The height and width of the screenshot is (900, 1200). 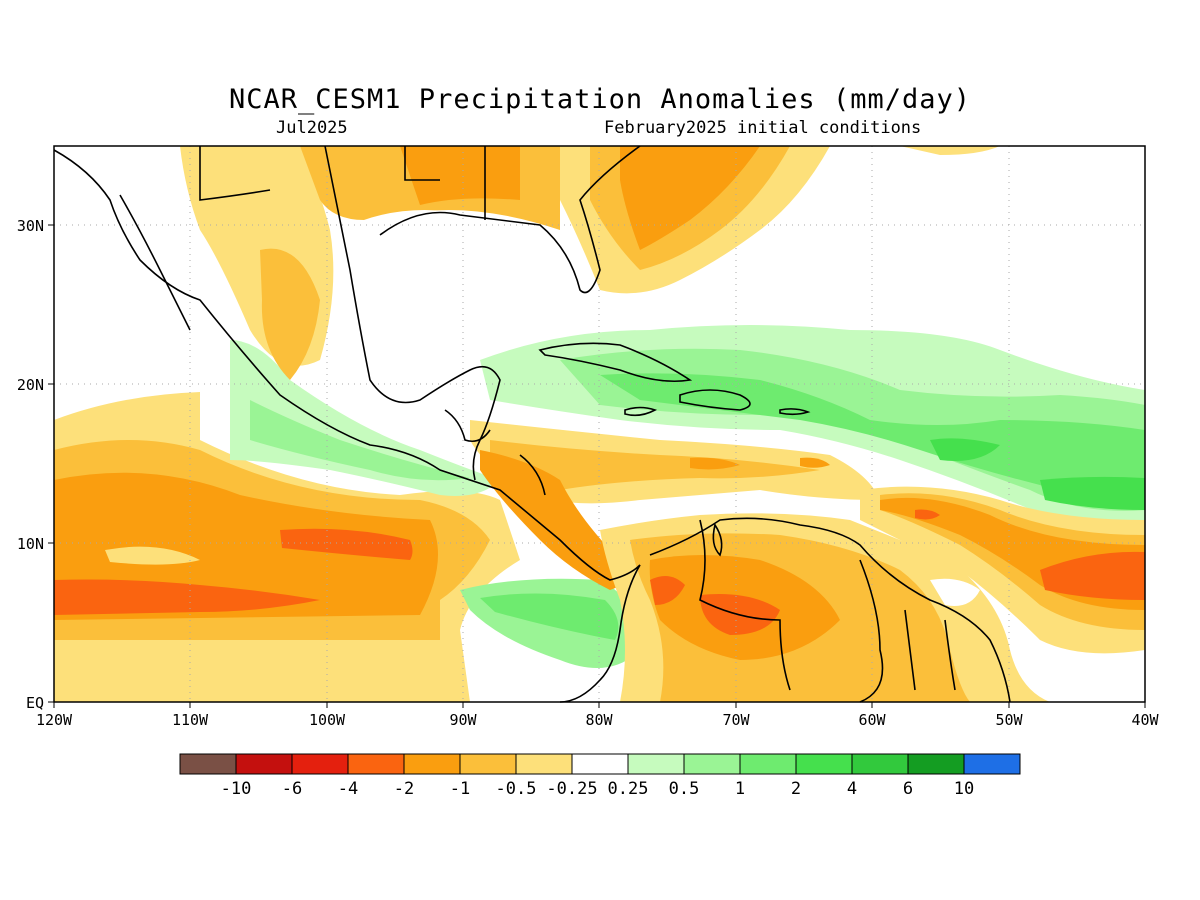 I want to click on lat-label-10n: 10N, so click(x=30, y=544).